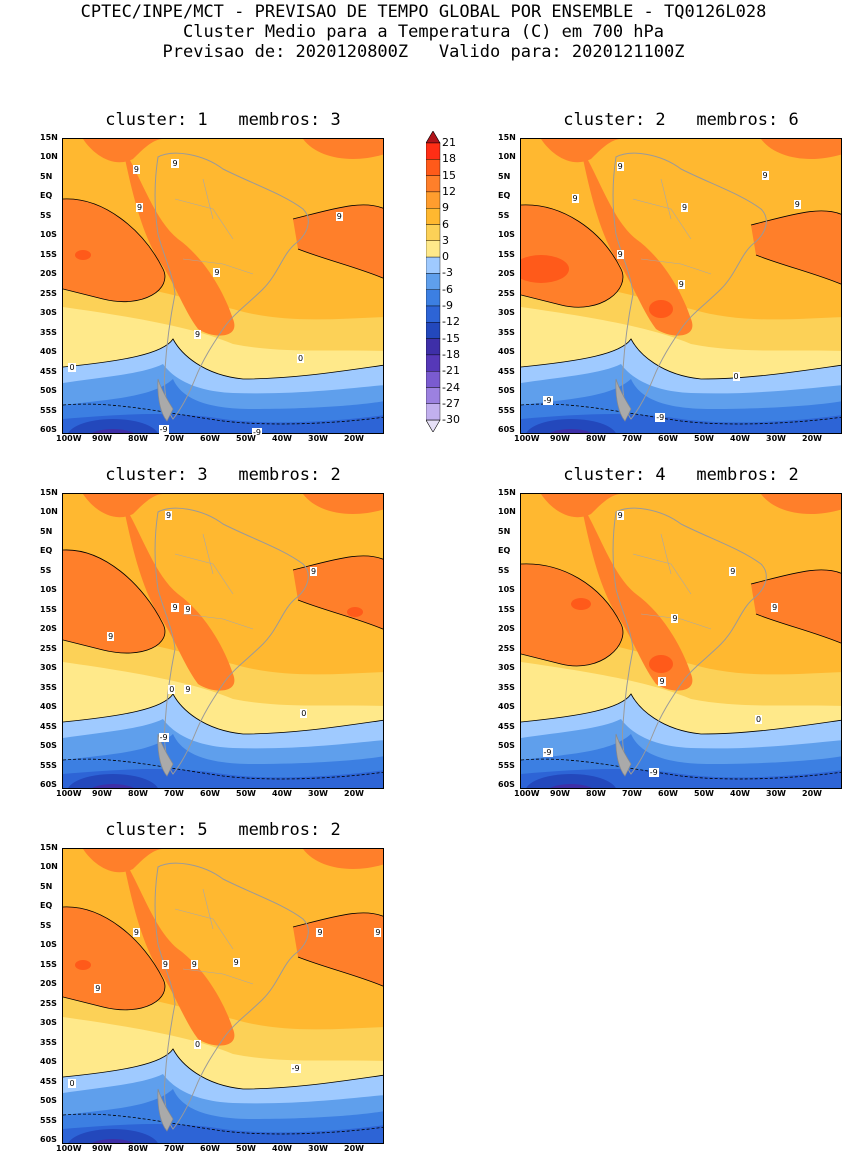 The height and width of the screenshot is (1157, 847). What do you see at coordinates (451, 403) in the screenshot?
I see `colorbar-label: -27` at bounding box center [451, 403].